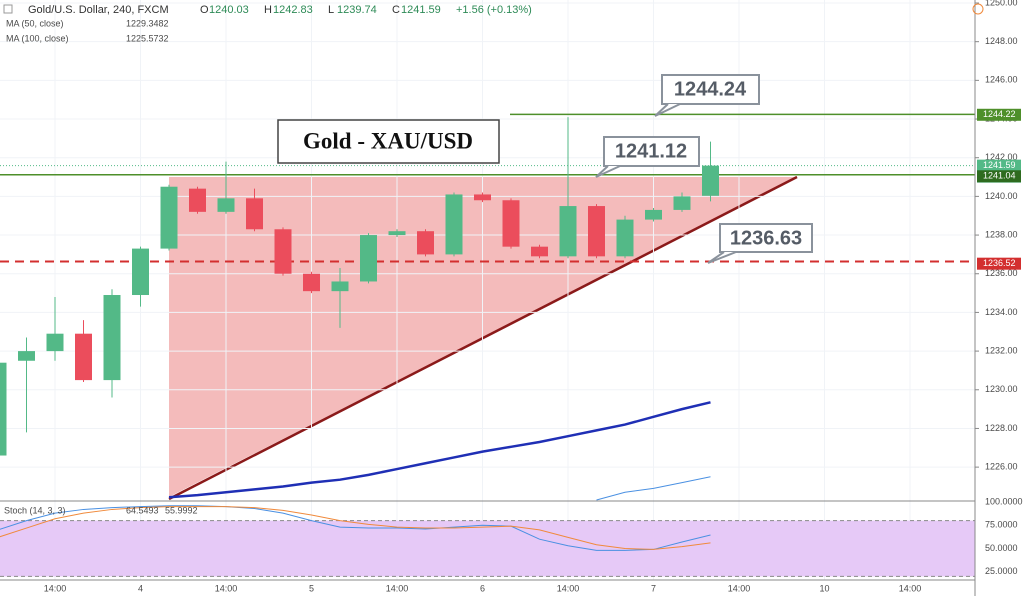 This screenshot has height=601, width=1024. Describe the element at coordinates (653, 588) in the screenshot. I see `x-tick-label: 7` at that location.